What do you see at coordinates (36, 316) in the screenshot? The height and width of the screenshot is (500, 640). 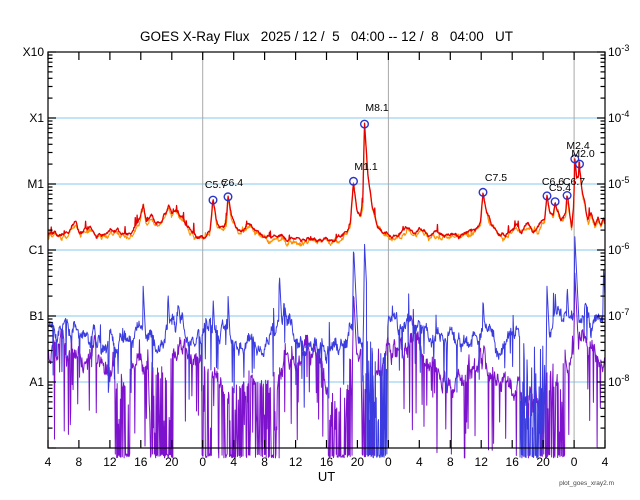 I see `y-left-label: B1` at bounding box center [36, 316].